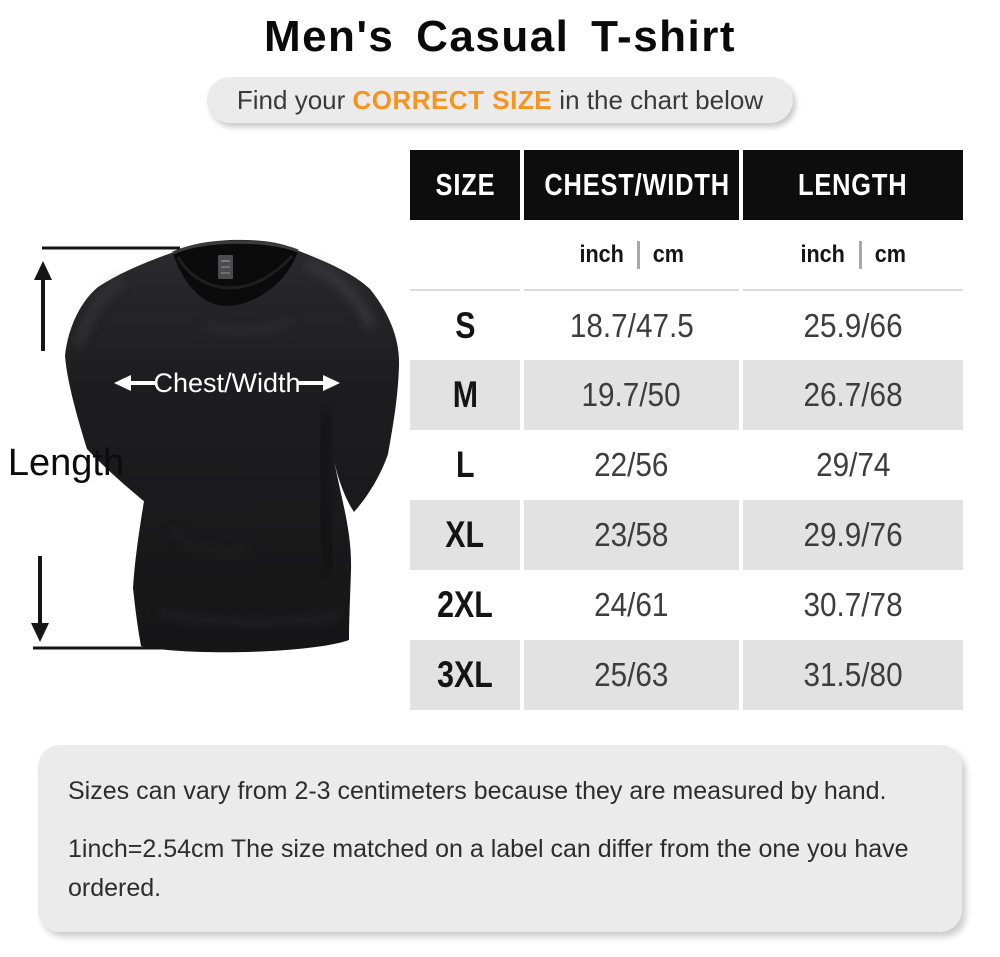 Image resolution: width=1000 pixels, height=957 pixels. I want to click on chest-cell: 19.7/50, so click(630, 395).